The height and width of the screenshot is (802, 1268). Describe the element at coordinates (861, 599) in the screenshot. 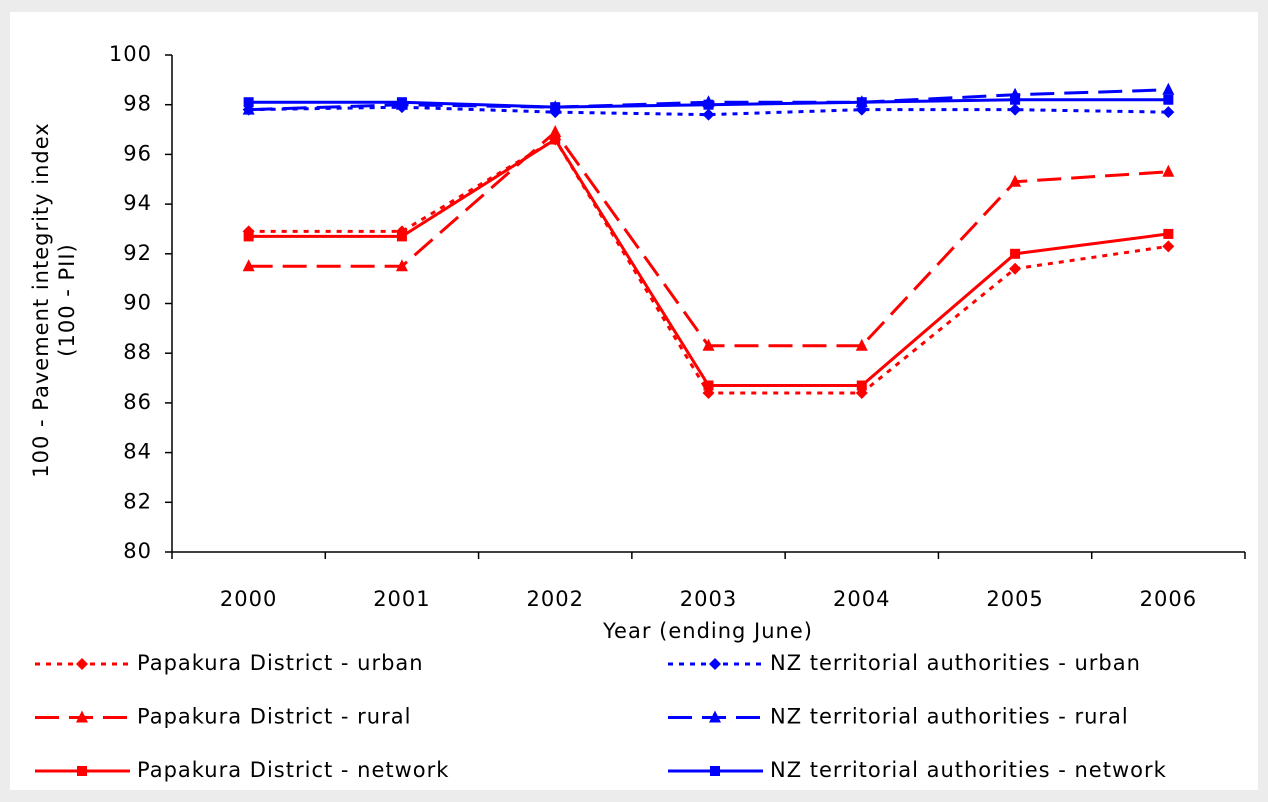

I see `x-tick-label: 2004` at that location.